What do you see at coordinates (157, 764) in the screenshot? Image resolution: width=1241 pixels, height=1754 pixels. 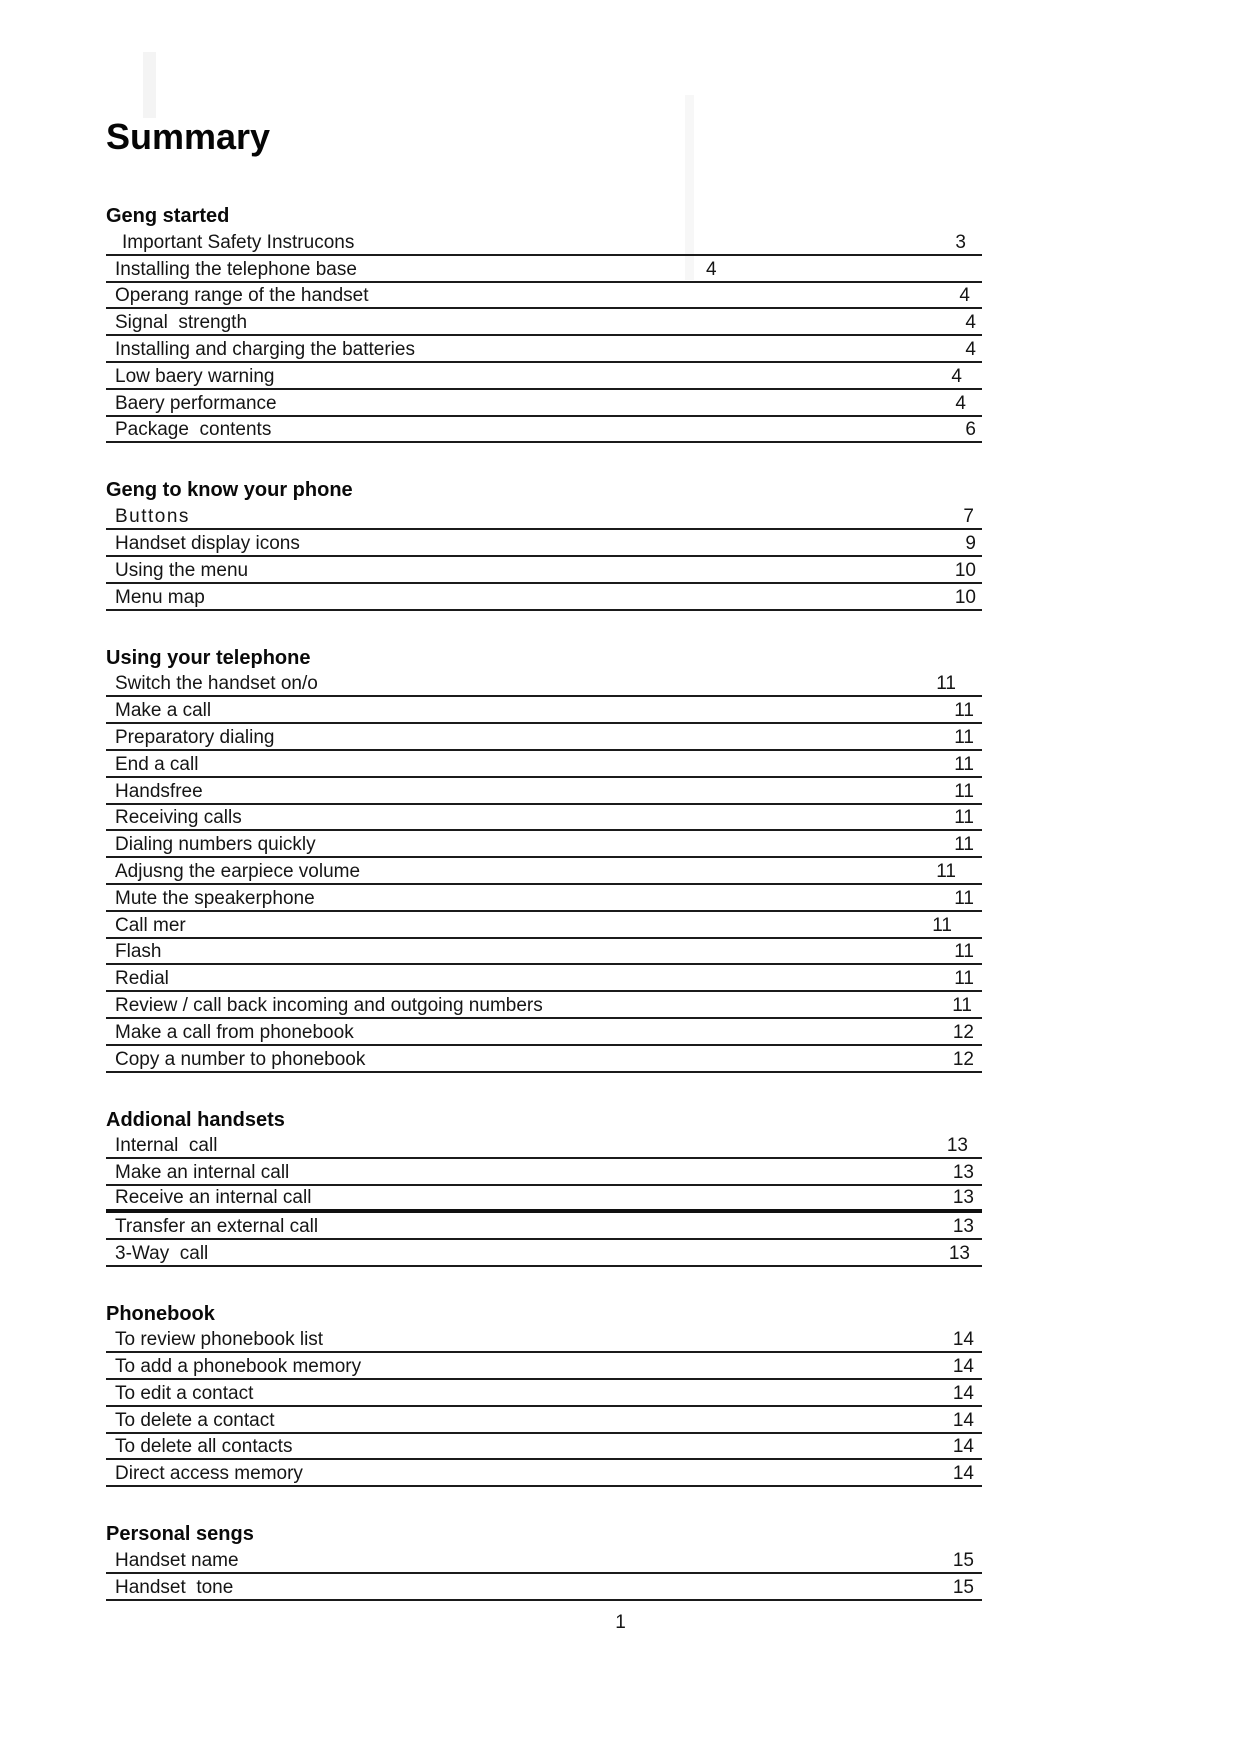 I see `toc-entry-label: End a call` at bounding box center [157, 764].